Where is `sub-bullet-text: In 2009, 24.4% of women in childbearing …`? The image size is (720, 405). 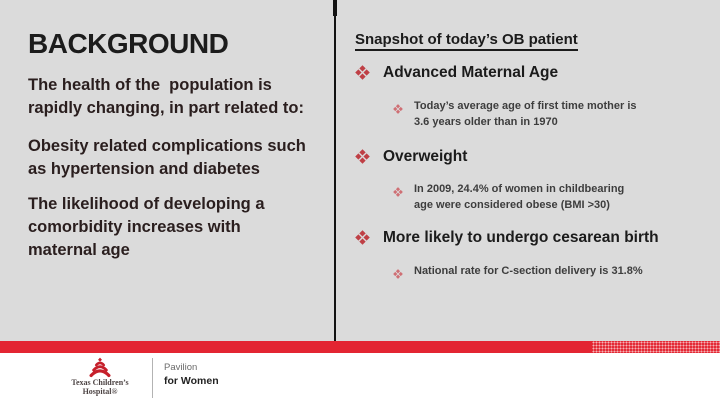
sub-bullet-text: In 2009, 24.4% of women in childbearing … is located at coordinates (519, 197).